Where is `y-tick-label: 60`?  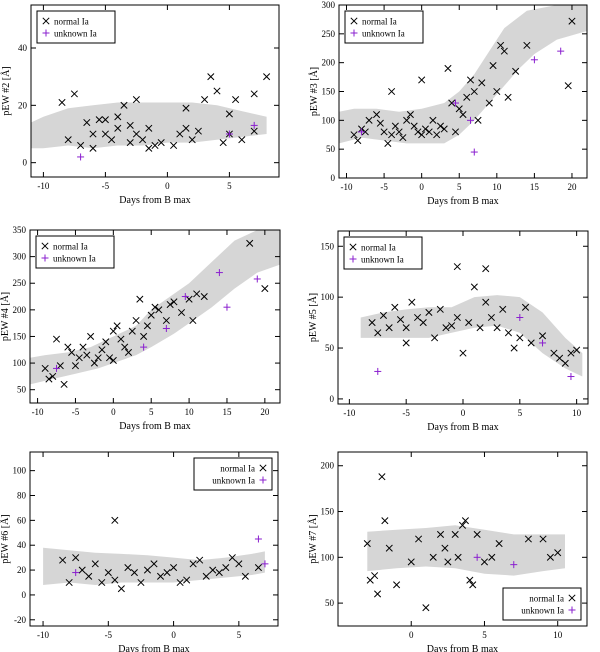 y-tick-label: 60 is located at coordinates (22, 520).